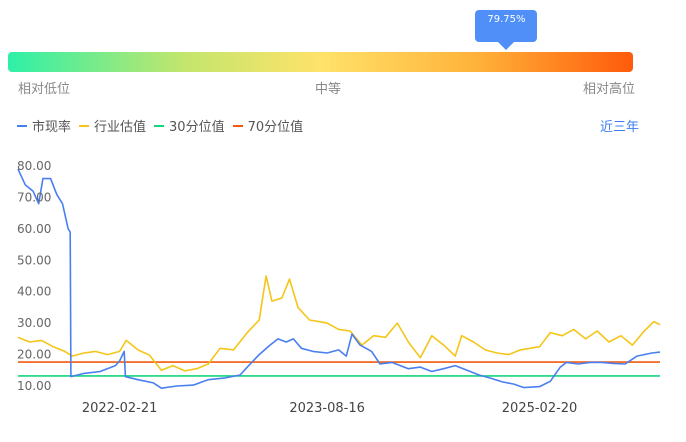 The image size is (686, 442). Describe the element at coordinates (34, 355) in the screenshot. I see `y-tick-label: 20.00` at that location.